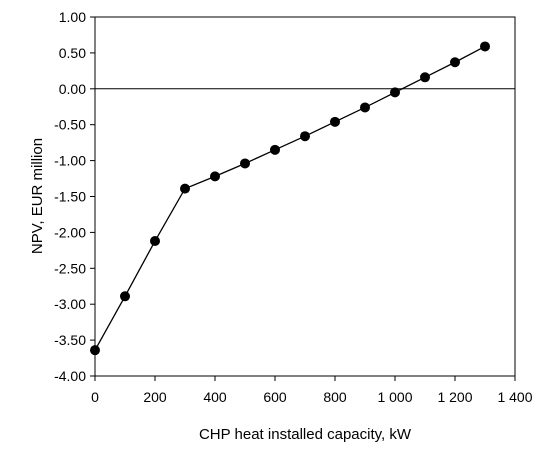  I want to click on y-tick-label: -3.00, so click(70, 304).